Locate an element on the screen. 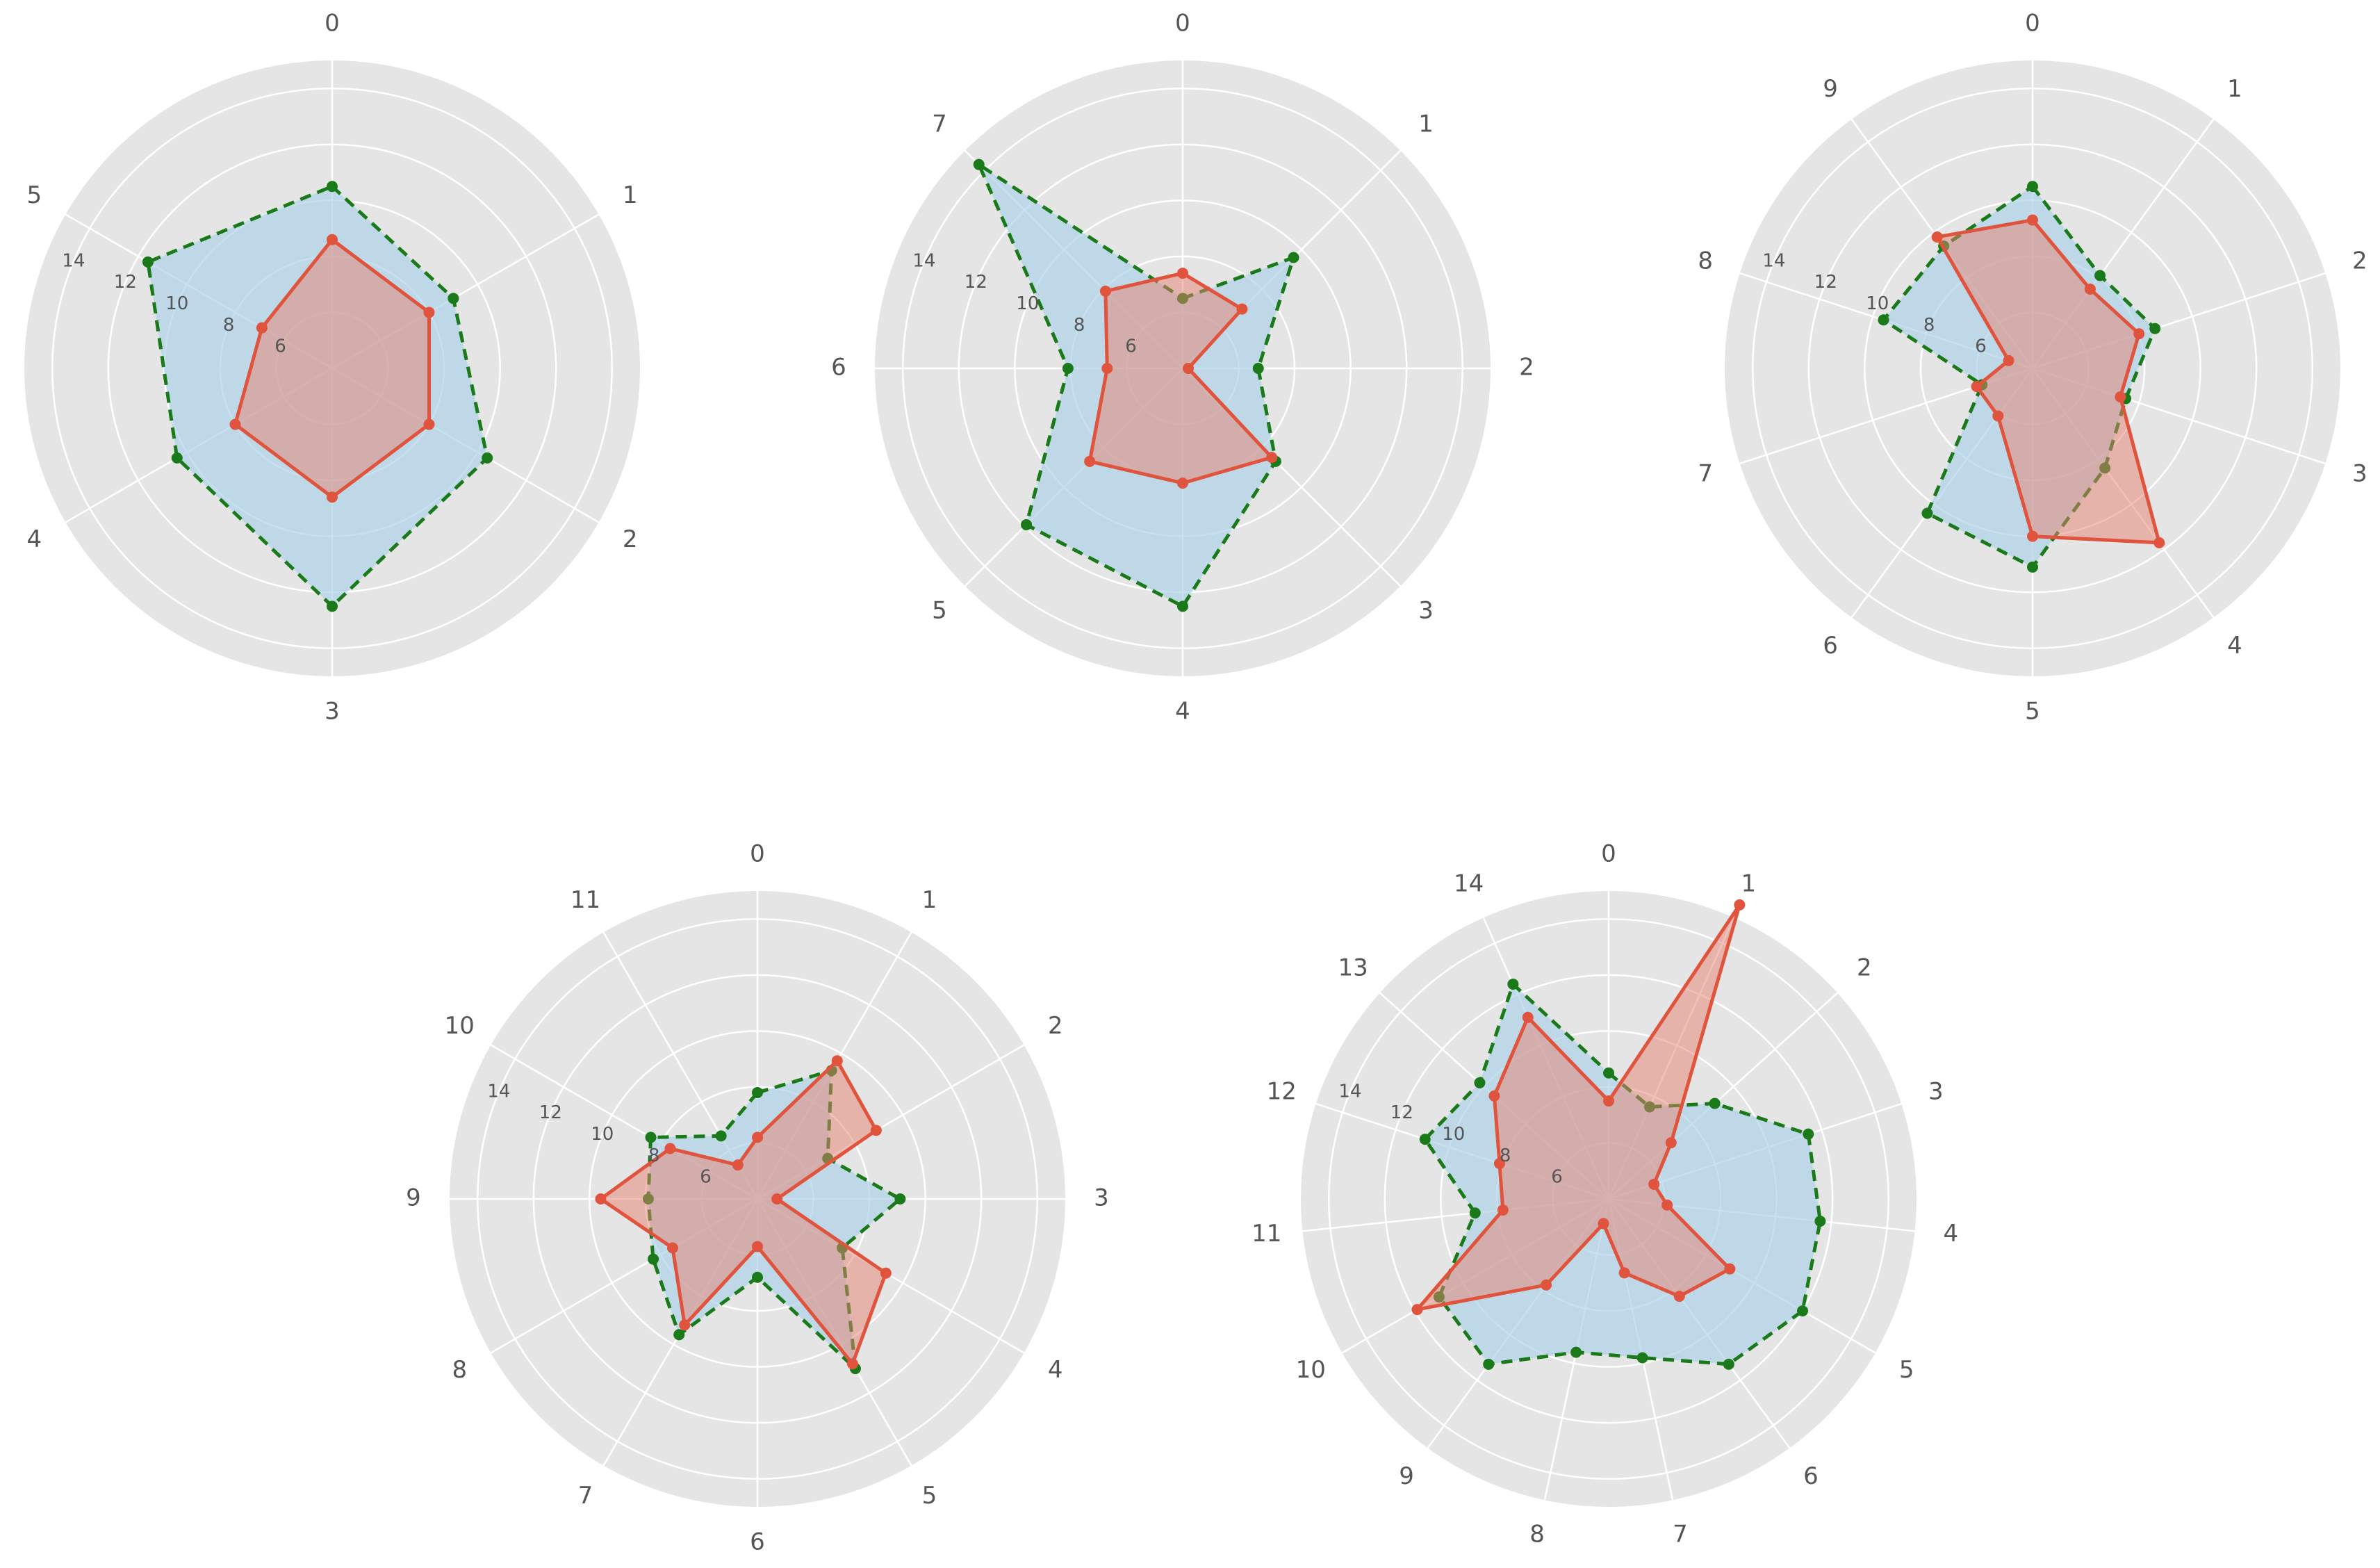 The image size is (2380, 1568). category-label-9: 9 is located at coordinates (413, 1198).